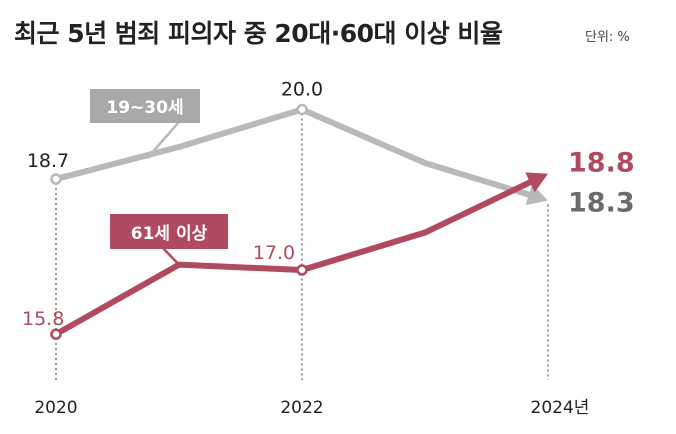 The height and width of the screenshot is (434, 676). Describe the element at coordinates (302, 270) in the screenshot. I see `point-61-plus-2022` at that location.